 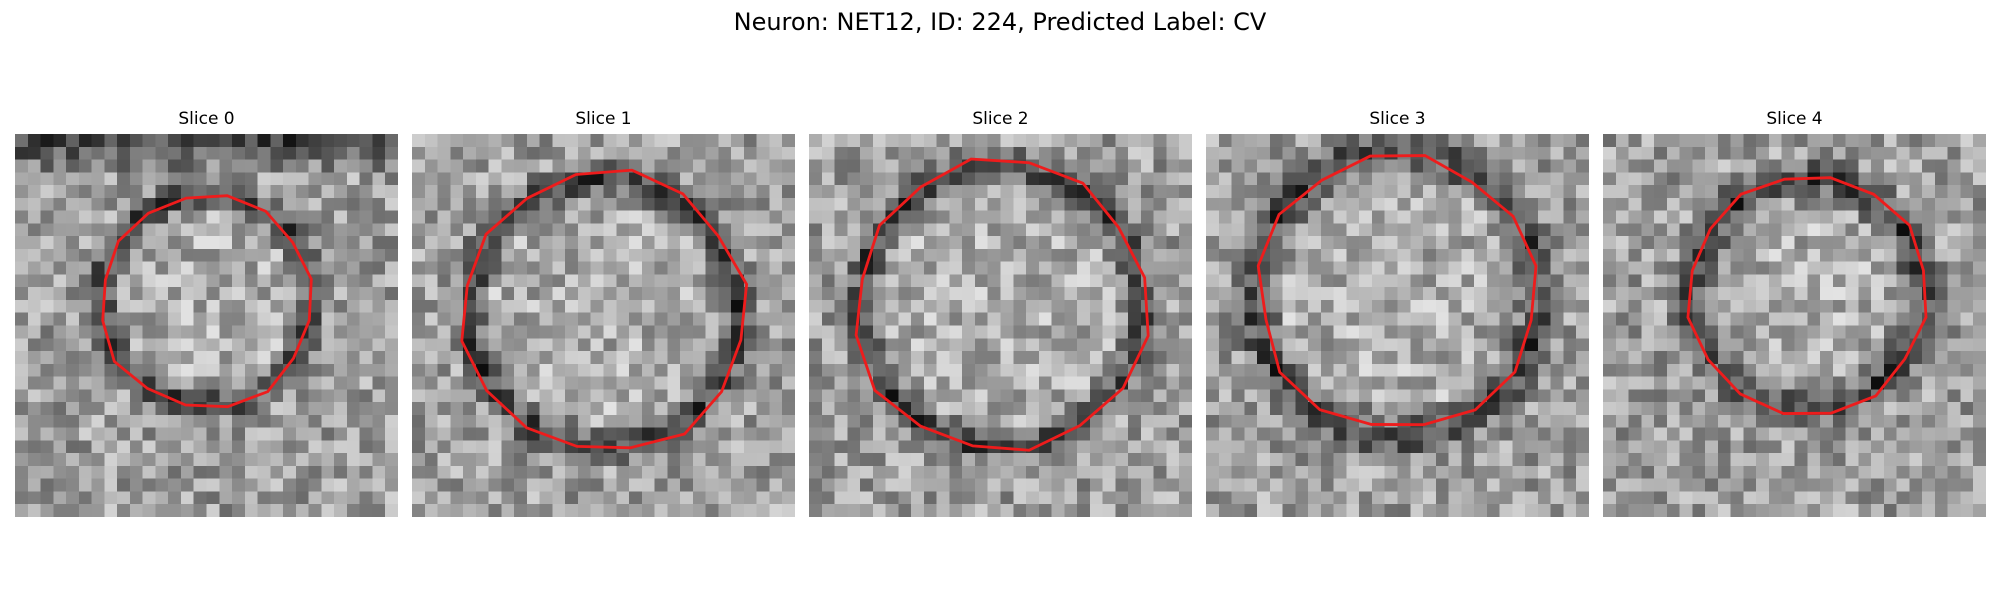 What do you see at coordinates (603, 119) in the screenshot?
I see `slice-title: Slice 1` at bounding box center [603, 119].